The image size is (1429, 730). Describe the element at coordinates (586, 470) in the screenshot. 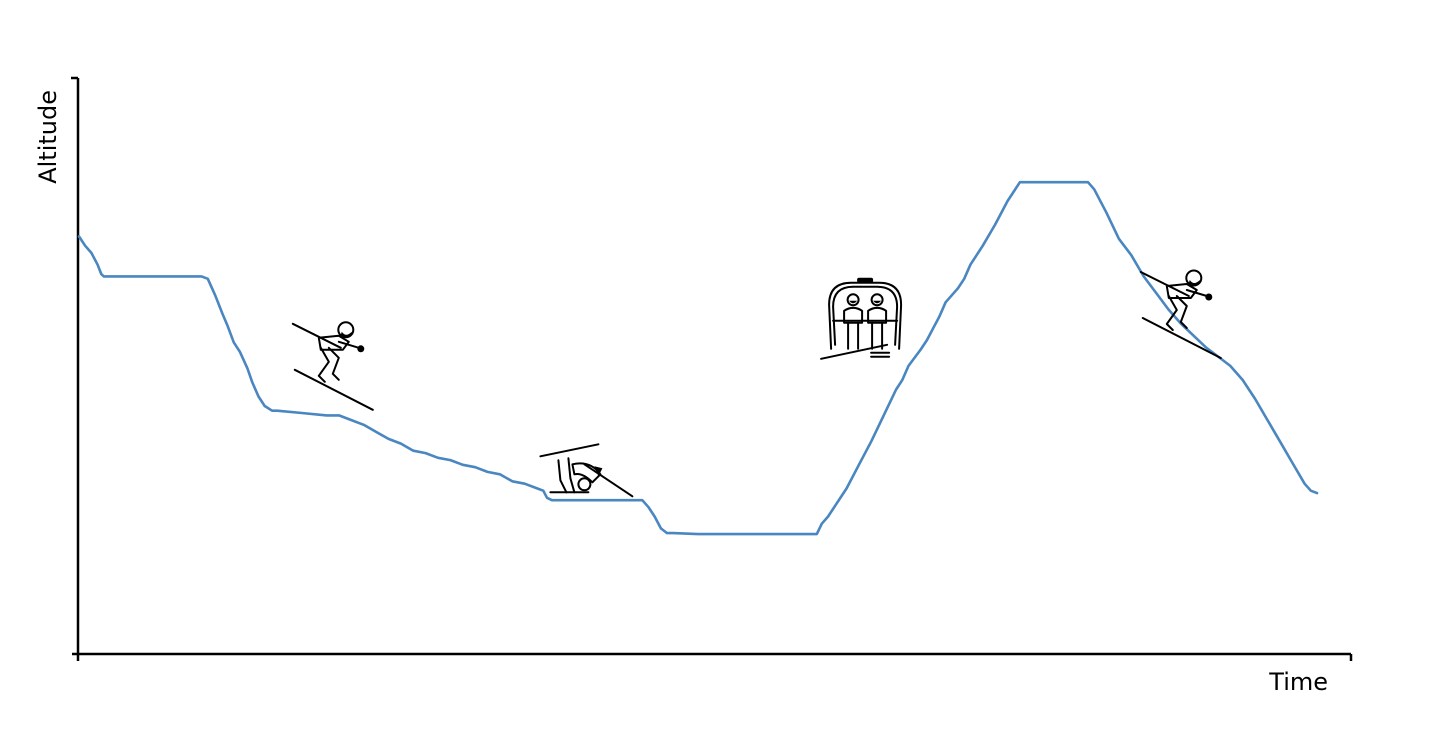

I see `fallen-skier-icon` at that location.